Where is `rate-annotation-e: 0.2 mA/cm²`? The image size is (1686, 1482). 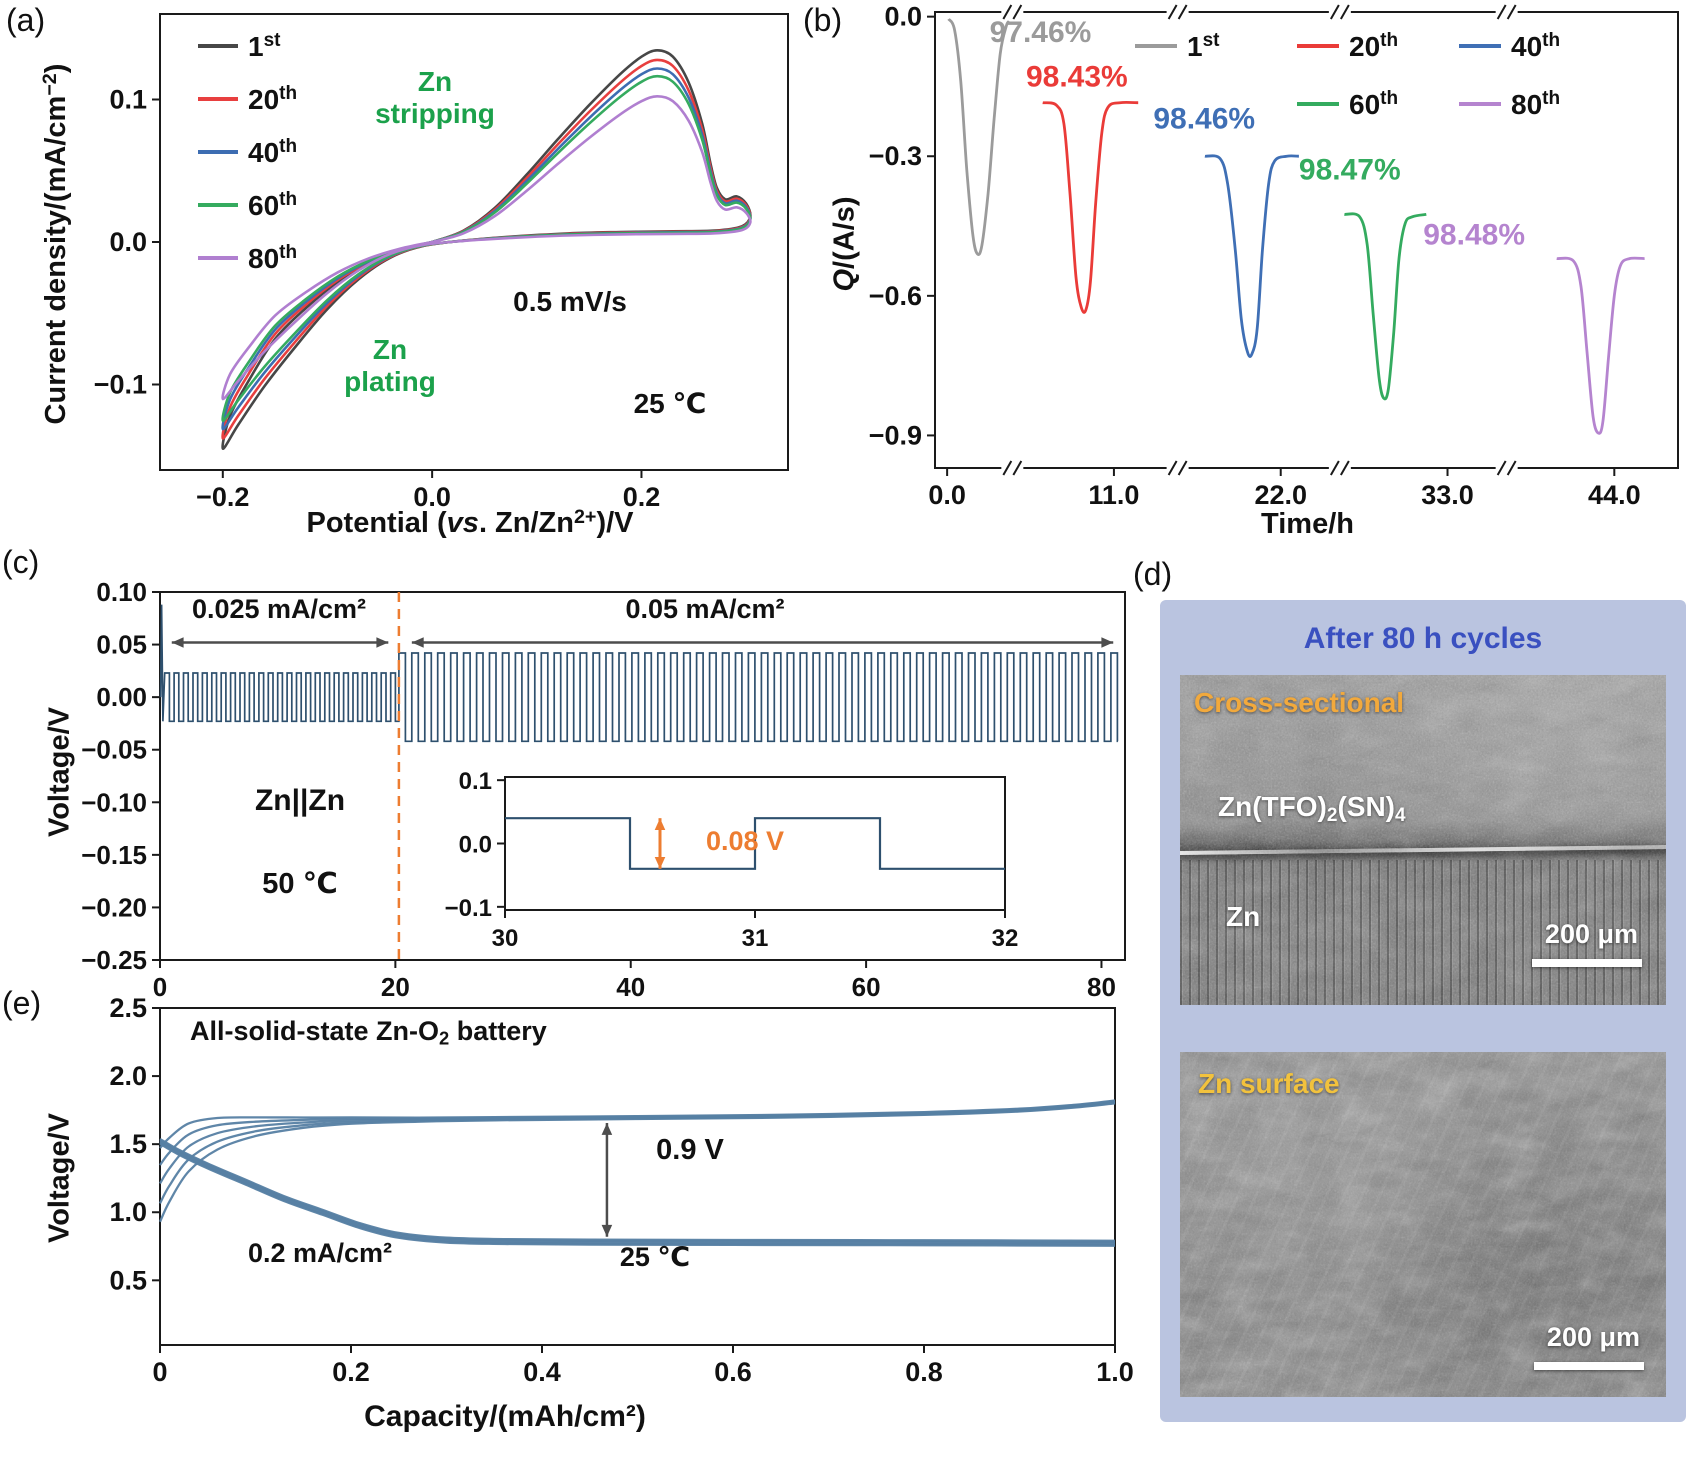
rate-annotation-e: 0.2 mA/cm² is located at coordinates (320, 1253).